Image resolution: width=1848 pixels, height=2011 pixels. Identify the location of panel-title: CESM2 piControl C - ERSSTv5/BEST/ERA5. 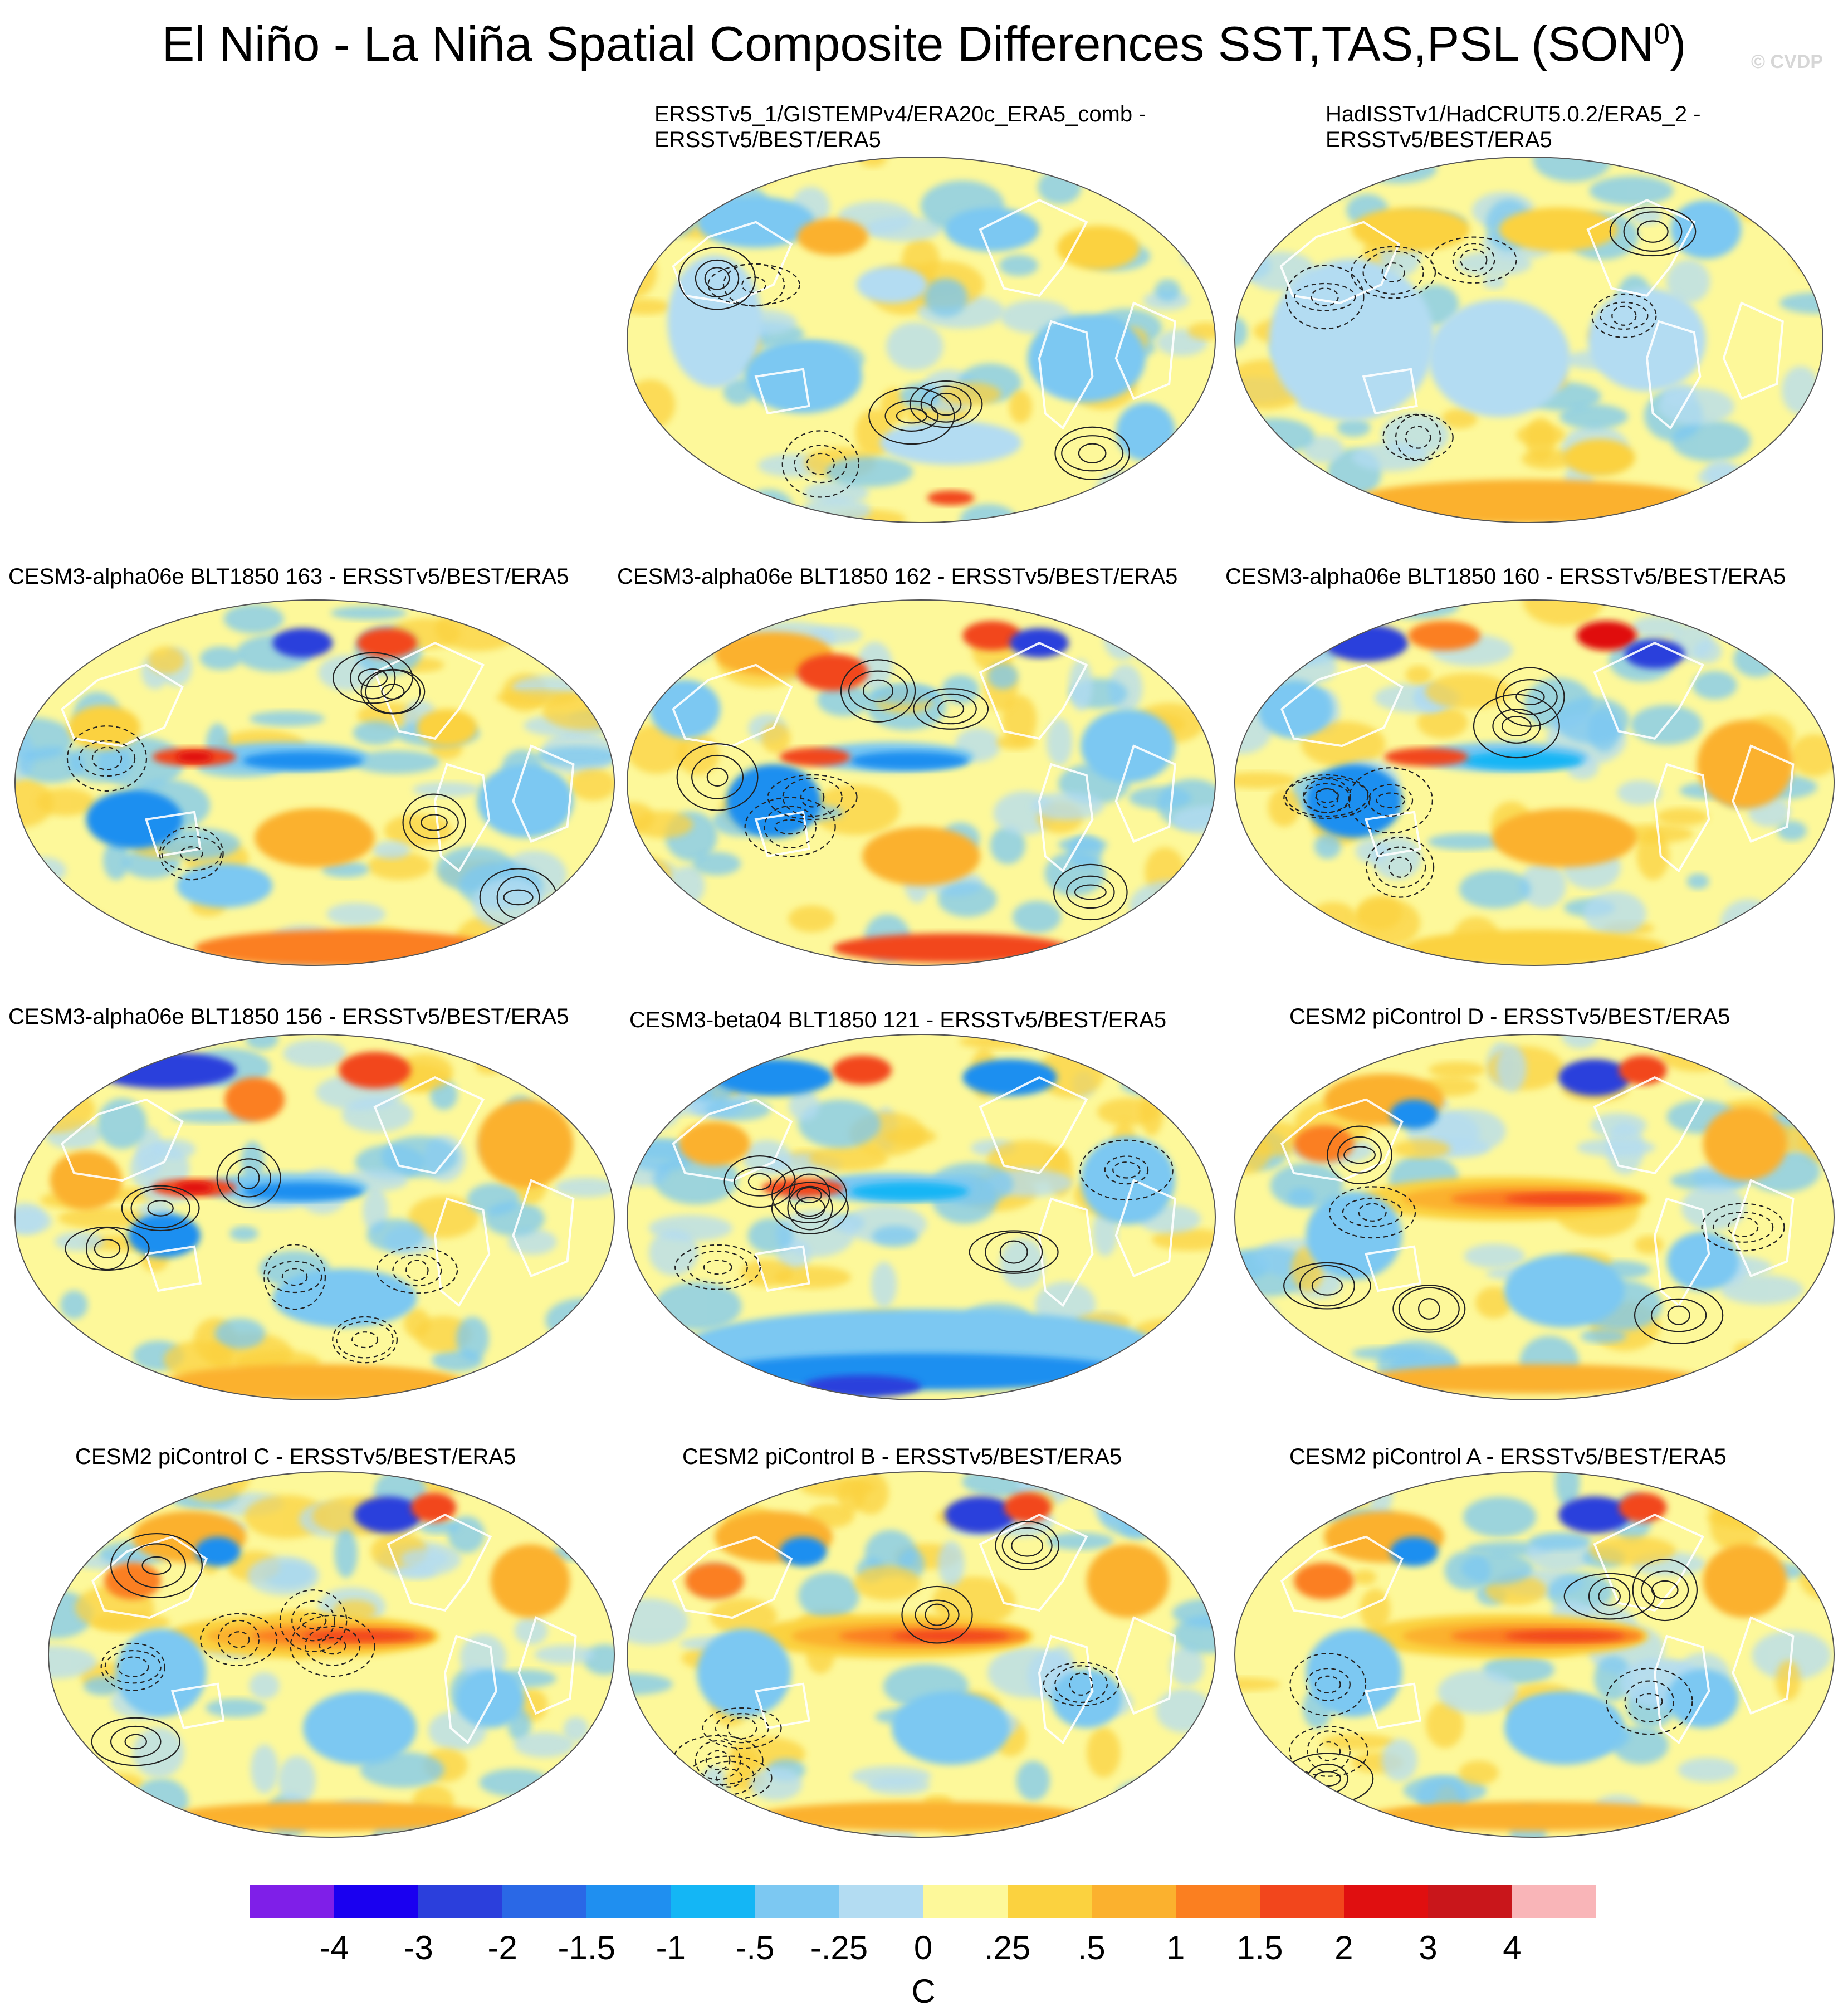
(295, 1457).